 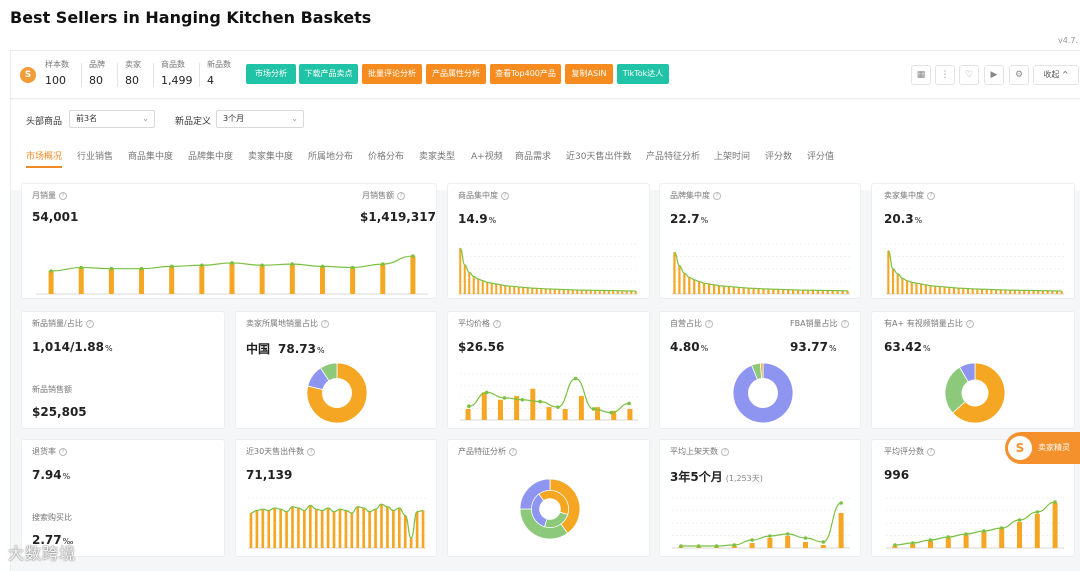 I want to click on aplus-video-label: 有A+ 有视频销量占比?, so click(x=929, y=323).